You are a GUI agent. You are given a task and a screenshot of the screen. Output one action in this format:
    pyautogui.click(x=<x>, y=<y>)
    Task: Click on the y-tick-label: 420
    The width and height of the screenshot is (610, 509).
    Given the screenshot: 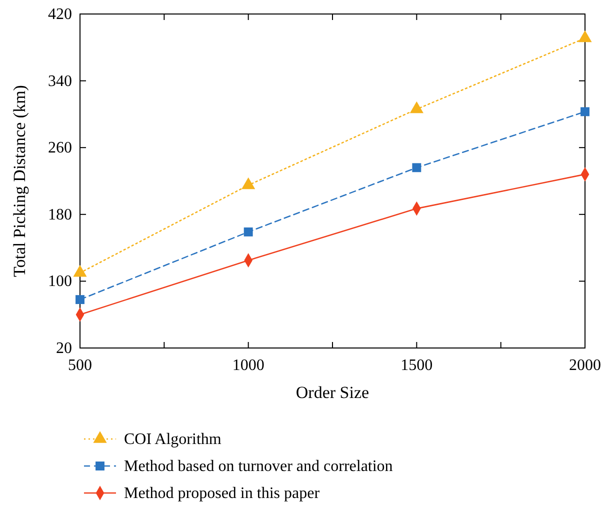 What is the action you would take?
    pyautogui.click(x=60, y=14)
    